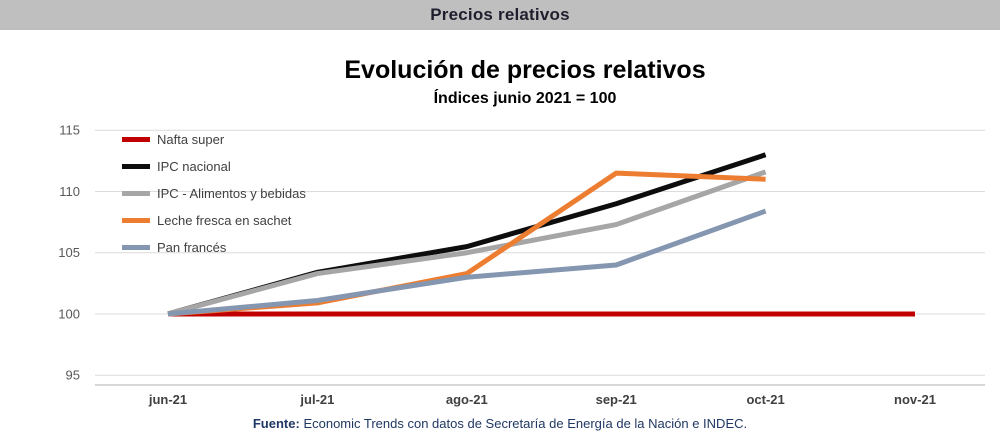 The height and width of the screenshot is (442, 1000). I want to click on legend-item: IPC - Alimentos y bebidas, so click(214, 193).